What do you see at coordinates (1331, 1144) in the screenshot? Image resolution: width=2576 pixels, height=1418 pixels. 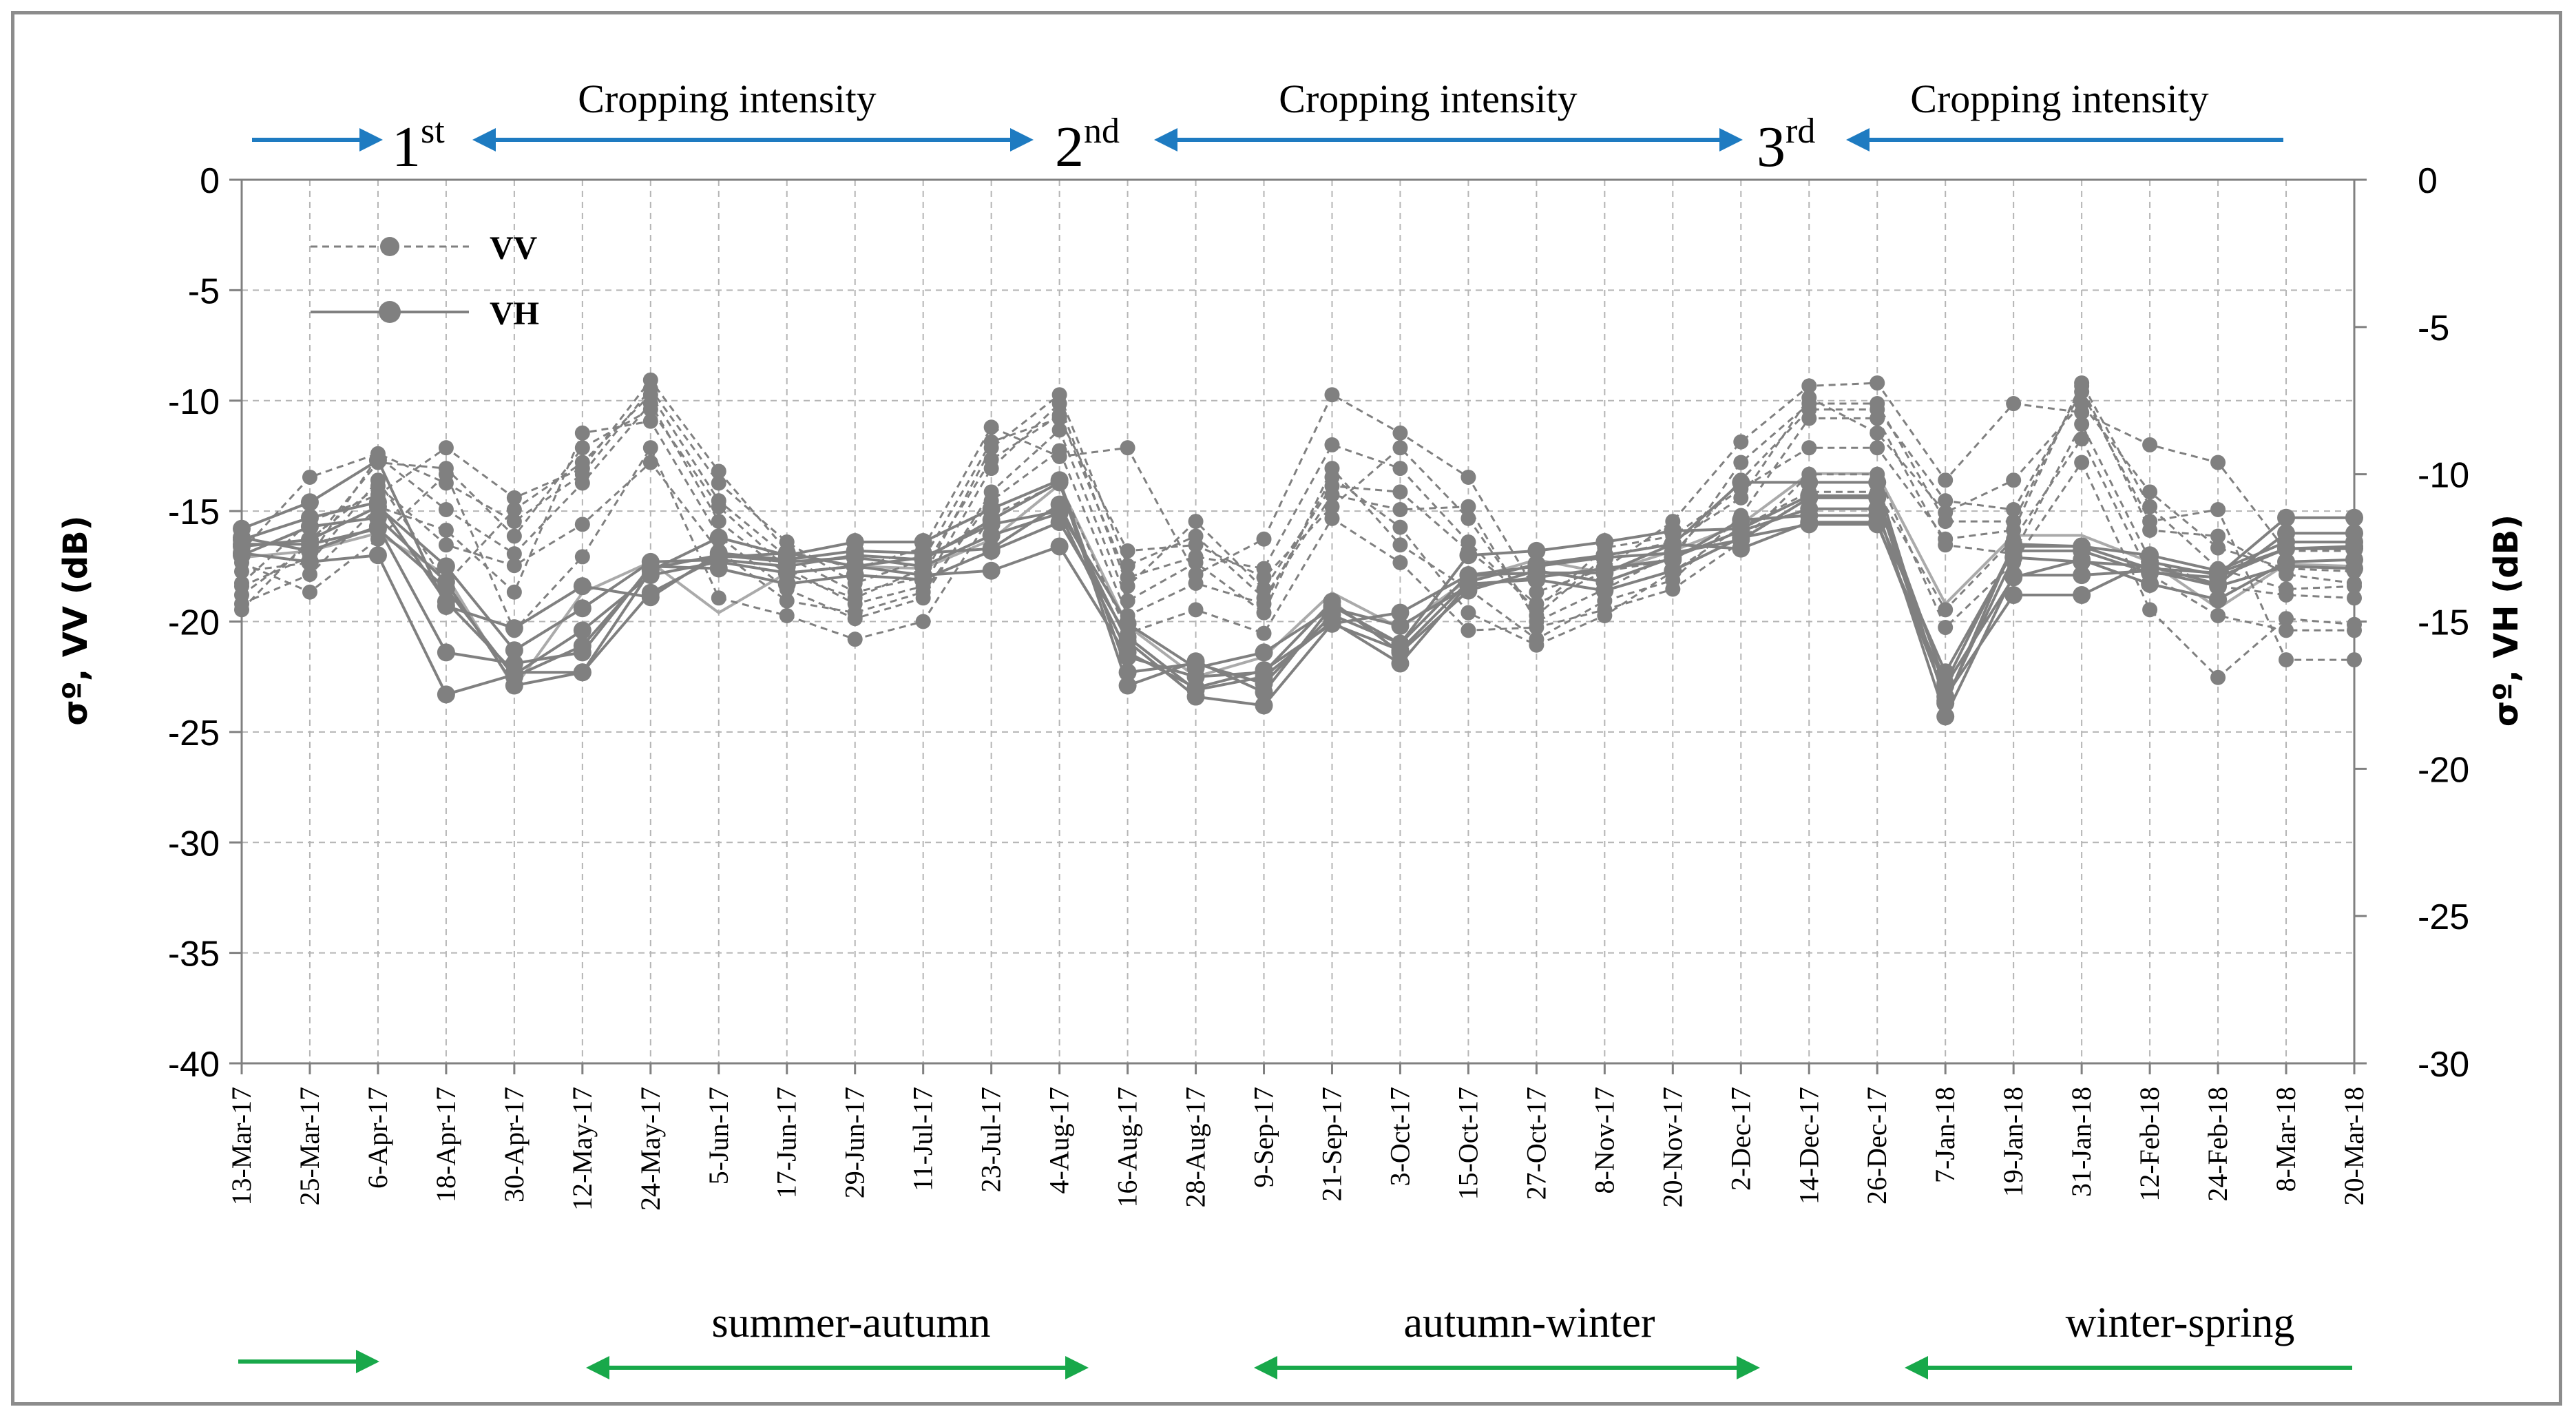 I see `x-tick-label: 21-Sep-17` at bounding box center [1331, 1144].